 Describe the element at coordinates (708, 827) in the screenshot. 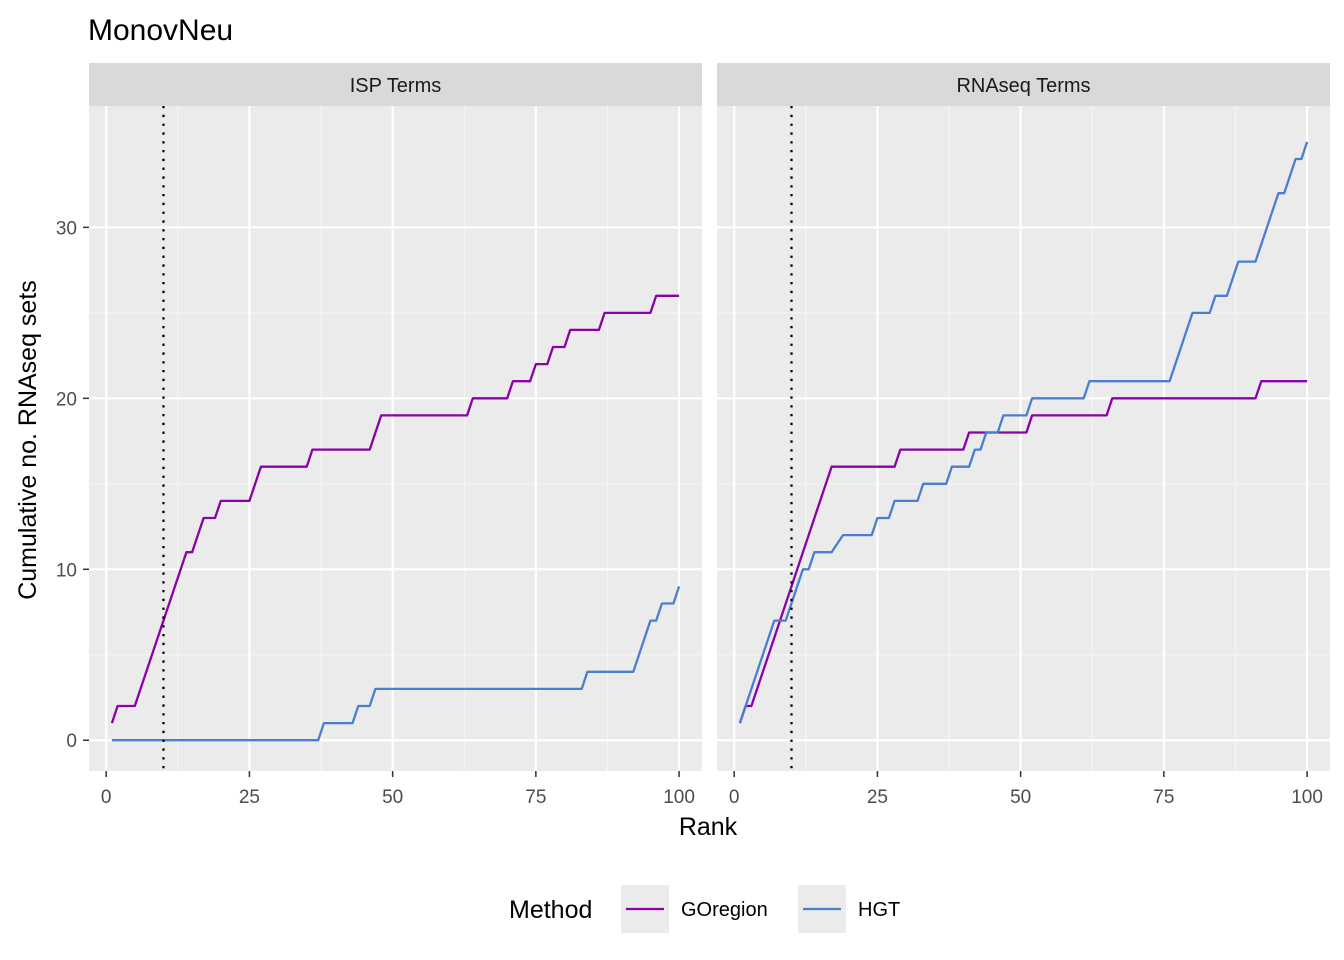

I see `x-axis-title: Rank` at that location.